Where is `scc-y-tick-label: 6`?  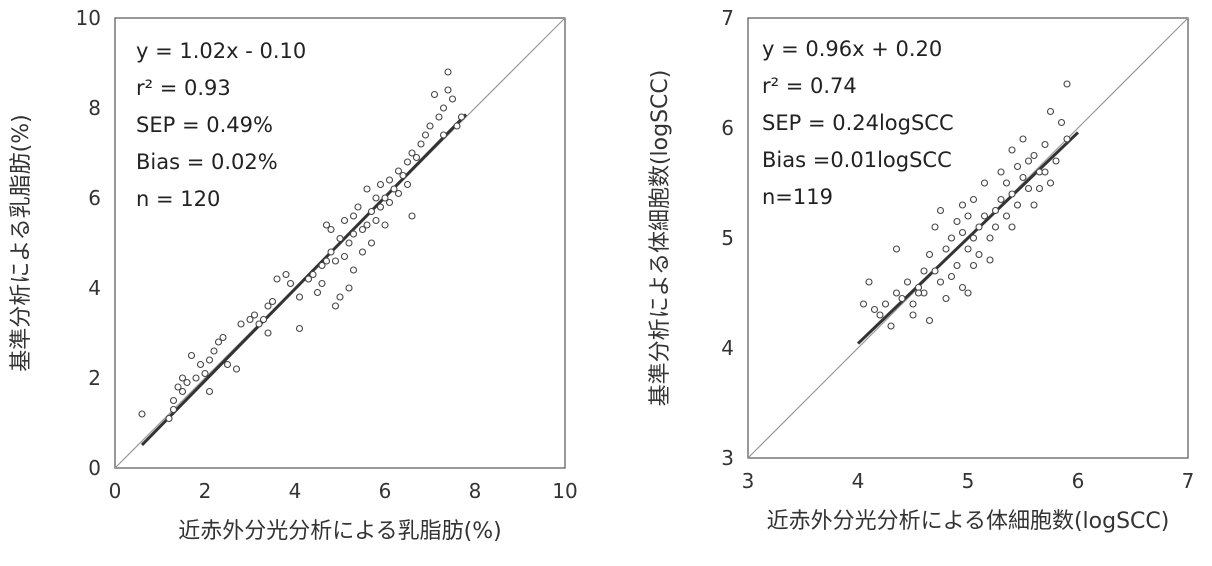
scc-y-tick-label: 6 is located at coordinates (727, 128).